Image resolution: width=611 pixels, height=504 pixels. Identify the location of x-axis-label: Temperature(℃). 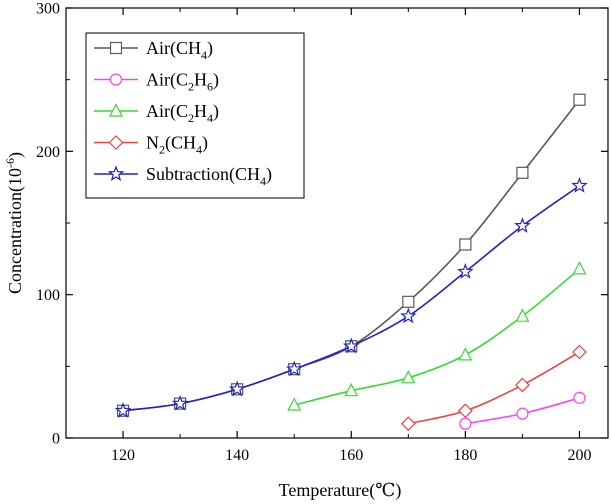
(340, 490).